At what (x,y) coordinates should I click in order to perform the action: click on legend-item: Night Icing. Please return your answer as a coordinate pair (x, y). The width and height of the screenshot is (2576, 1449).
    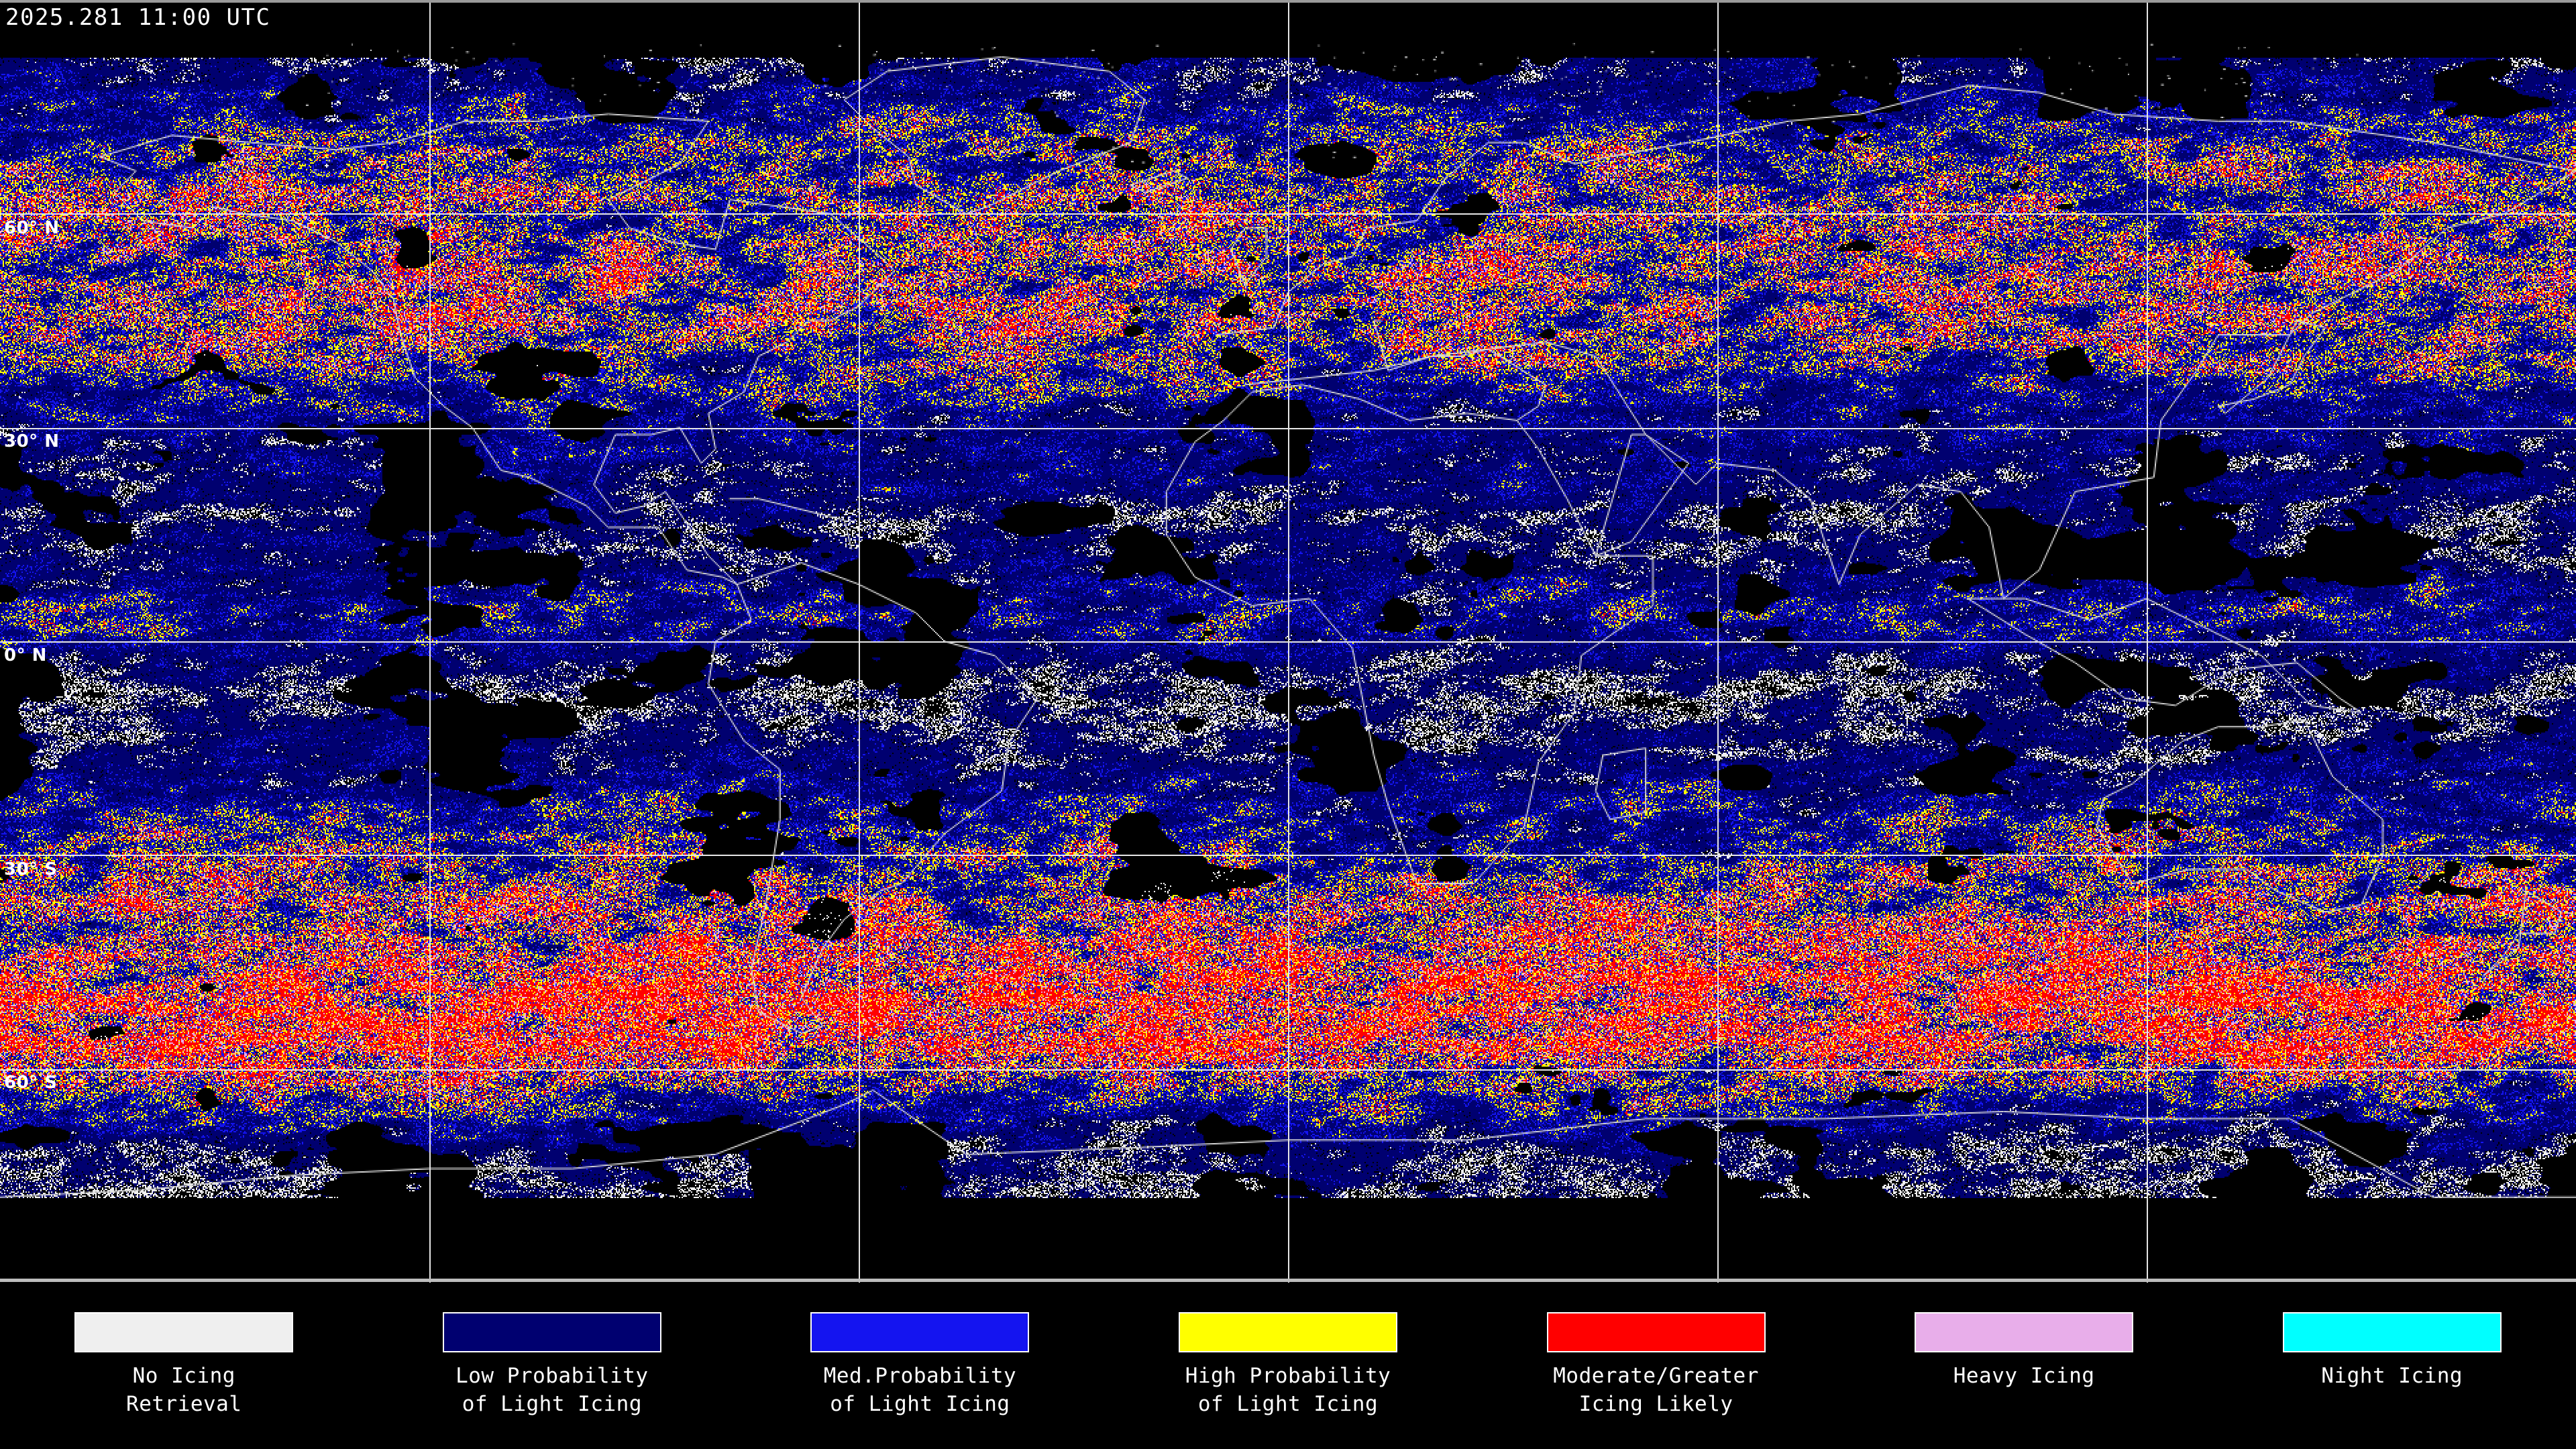
    Looking at the image, I should click on (2392, 1366).